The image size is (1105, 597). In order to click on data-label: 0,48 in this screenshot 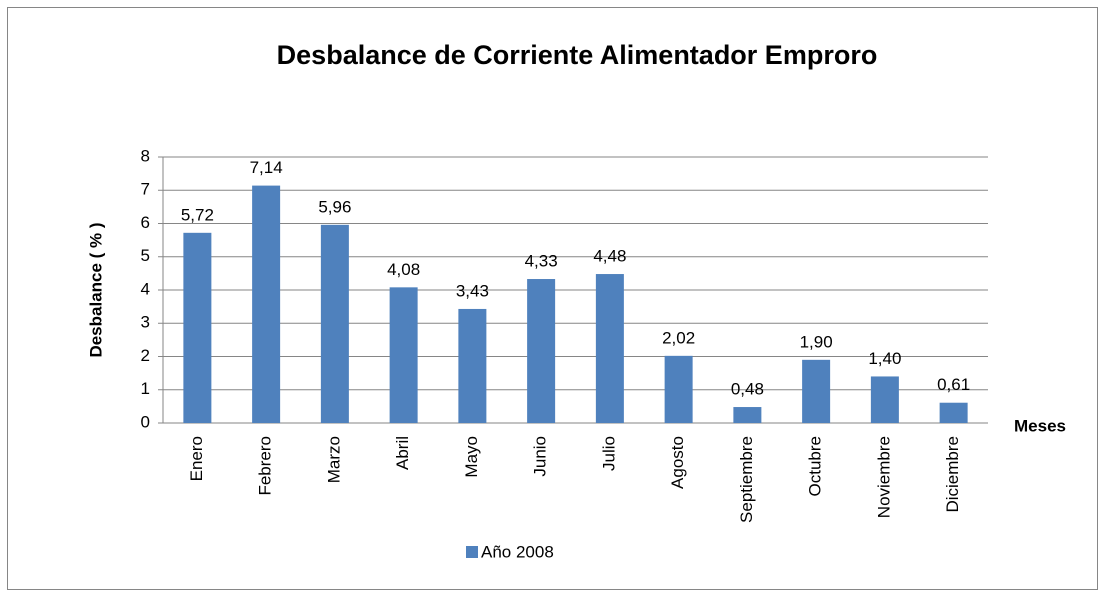, I will do `click(747, 389)`.